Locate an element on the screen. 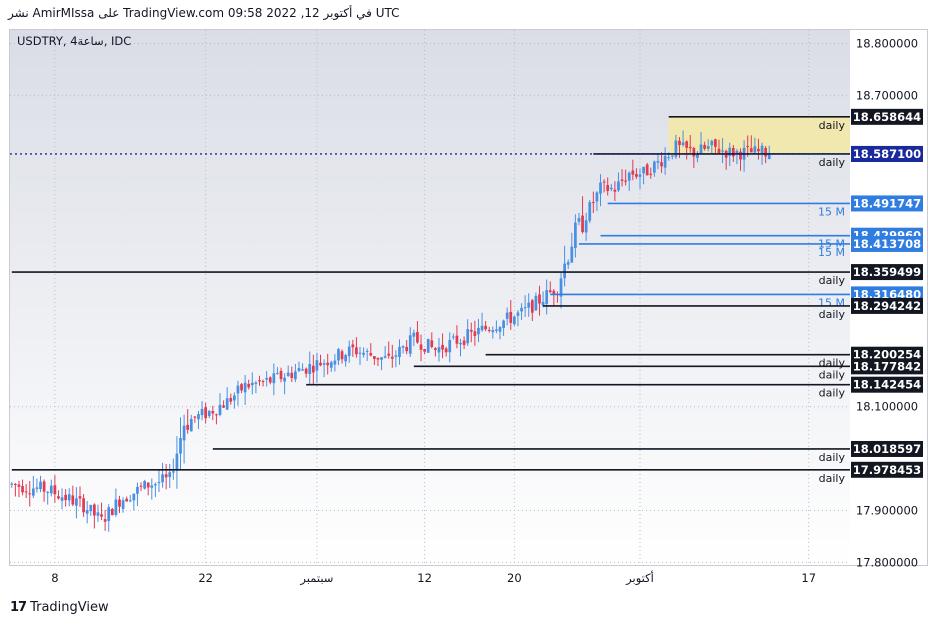  level-price-label: 18.658644 is located at coordinates (887, 117).